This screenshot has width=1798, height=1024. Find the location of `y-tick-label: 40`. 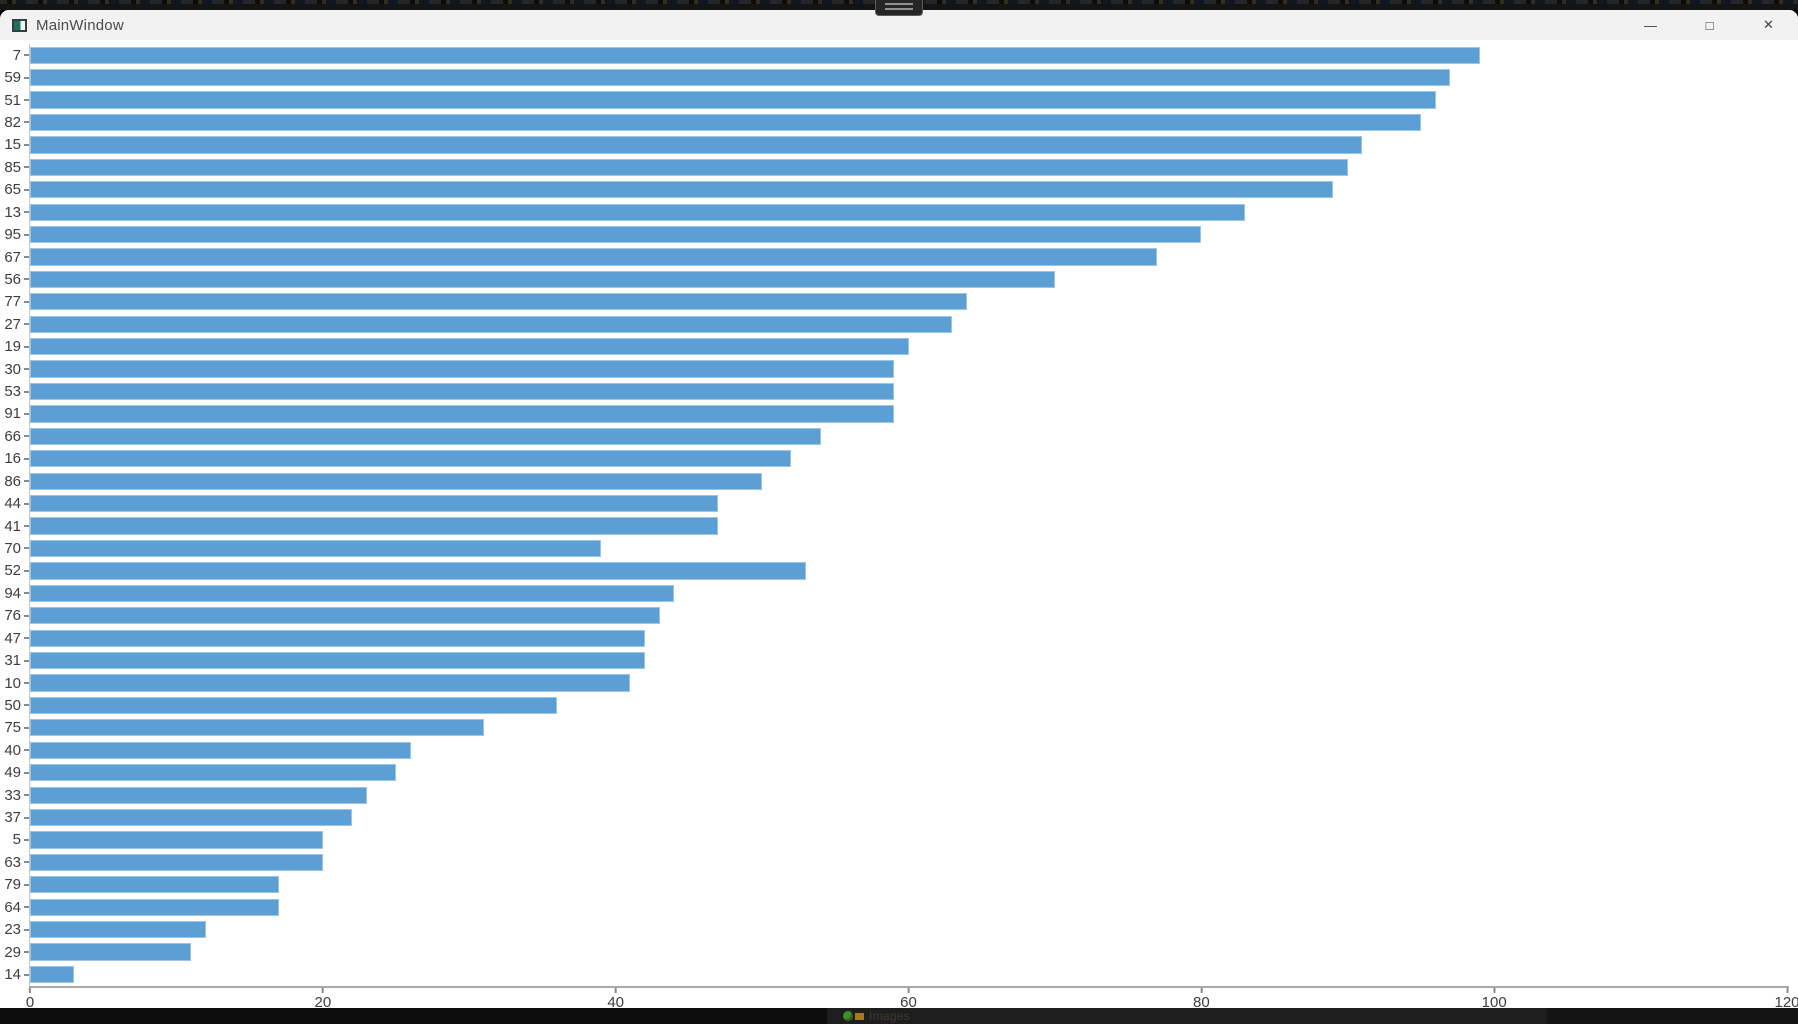

y-tick-label: 40 is located at coordinates (12, 750).